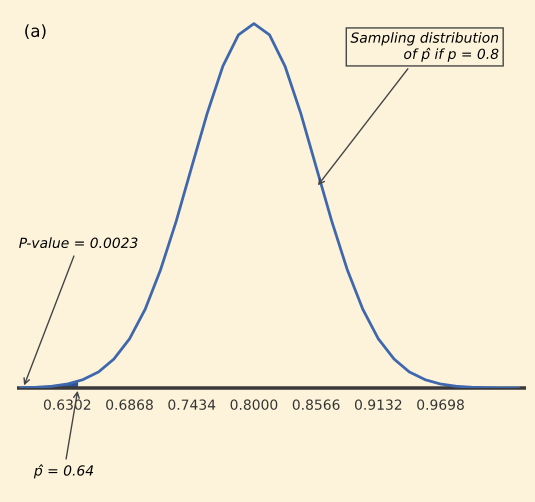 The width and height of the screenshot is (535, 502). I want to click on annotation: (a), so click(35, 32).